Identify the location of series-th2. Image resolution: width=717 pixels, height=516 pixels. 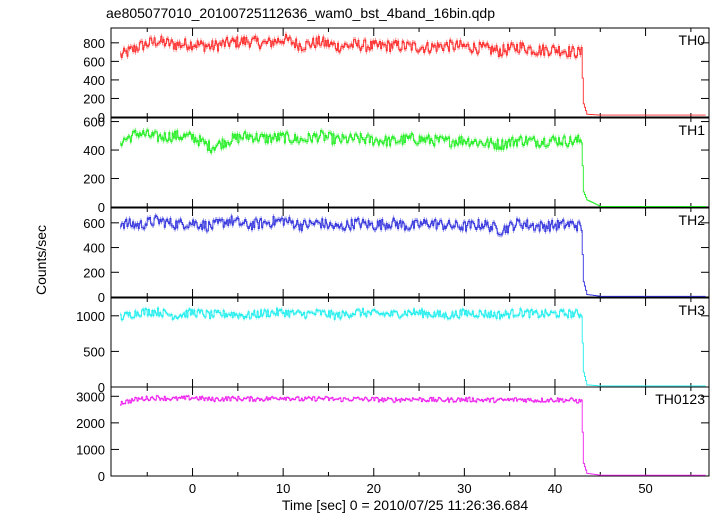
(413, 256).